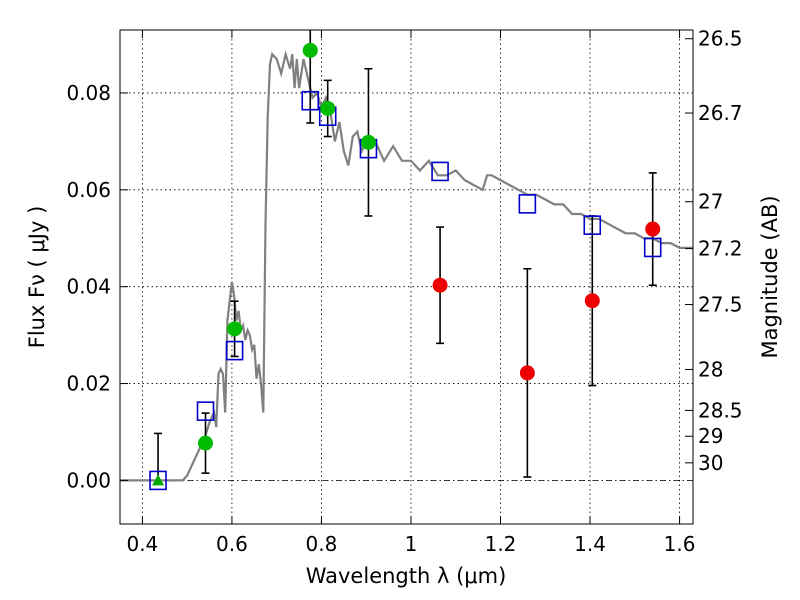 The width and height of the screenshot is (800, 600). Describe the element at coordinates (411, 544) in the screenshot. I see `x-tick-label: 1` at that location.